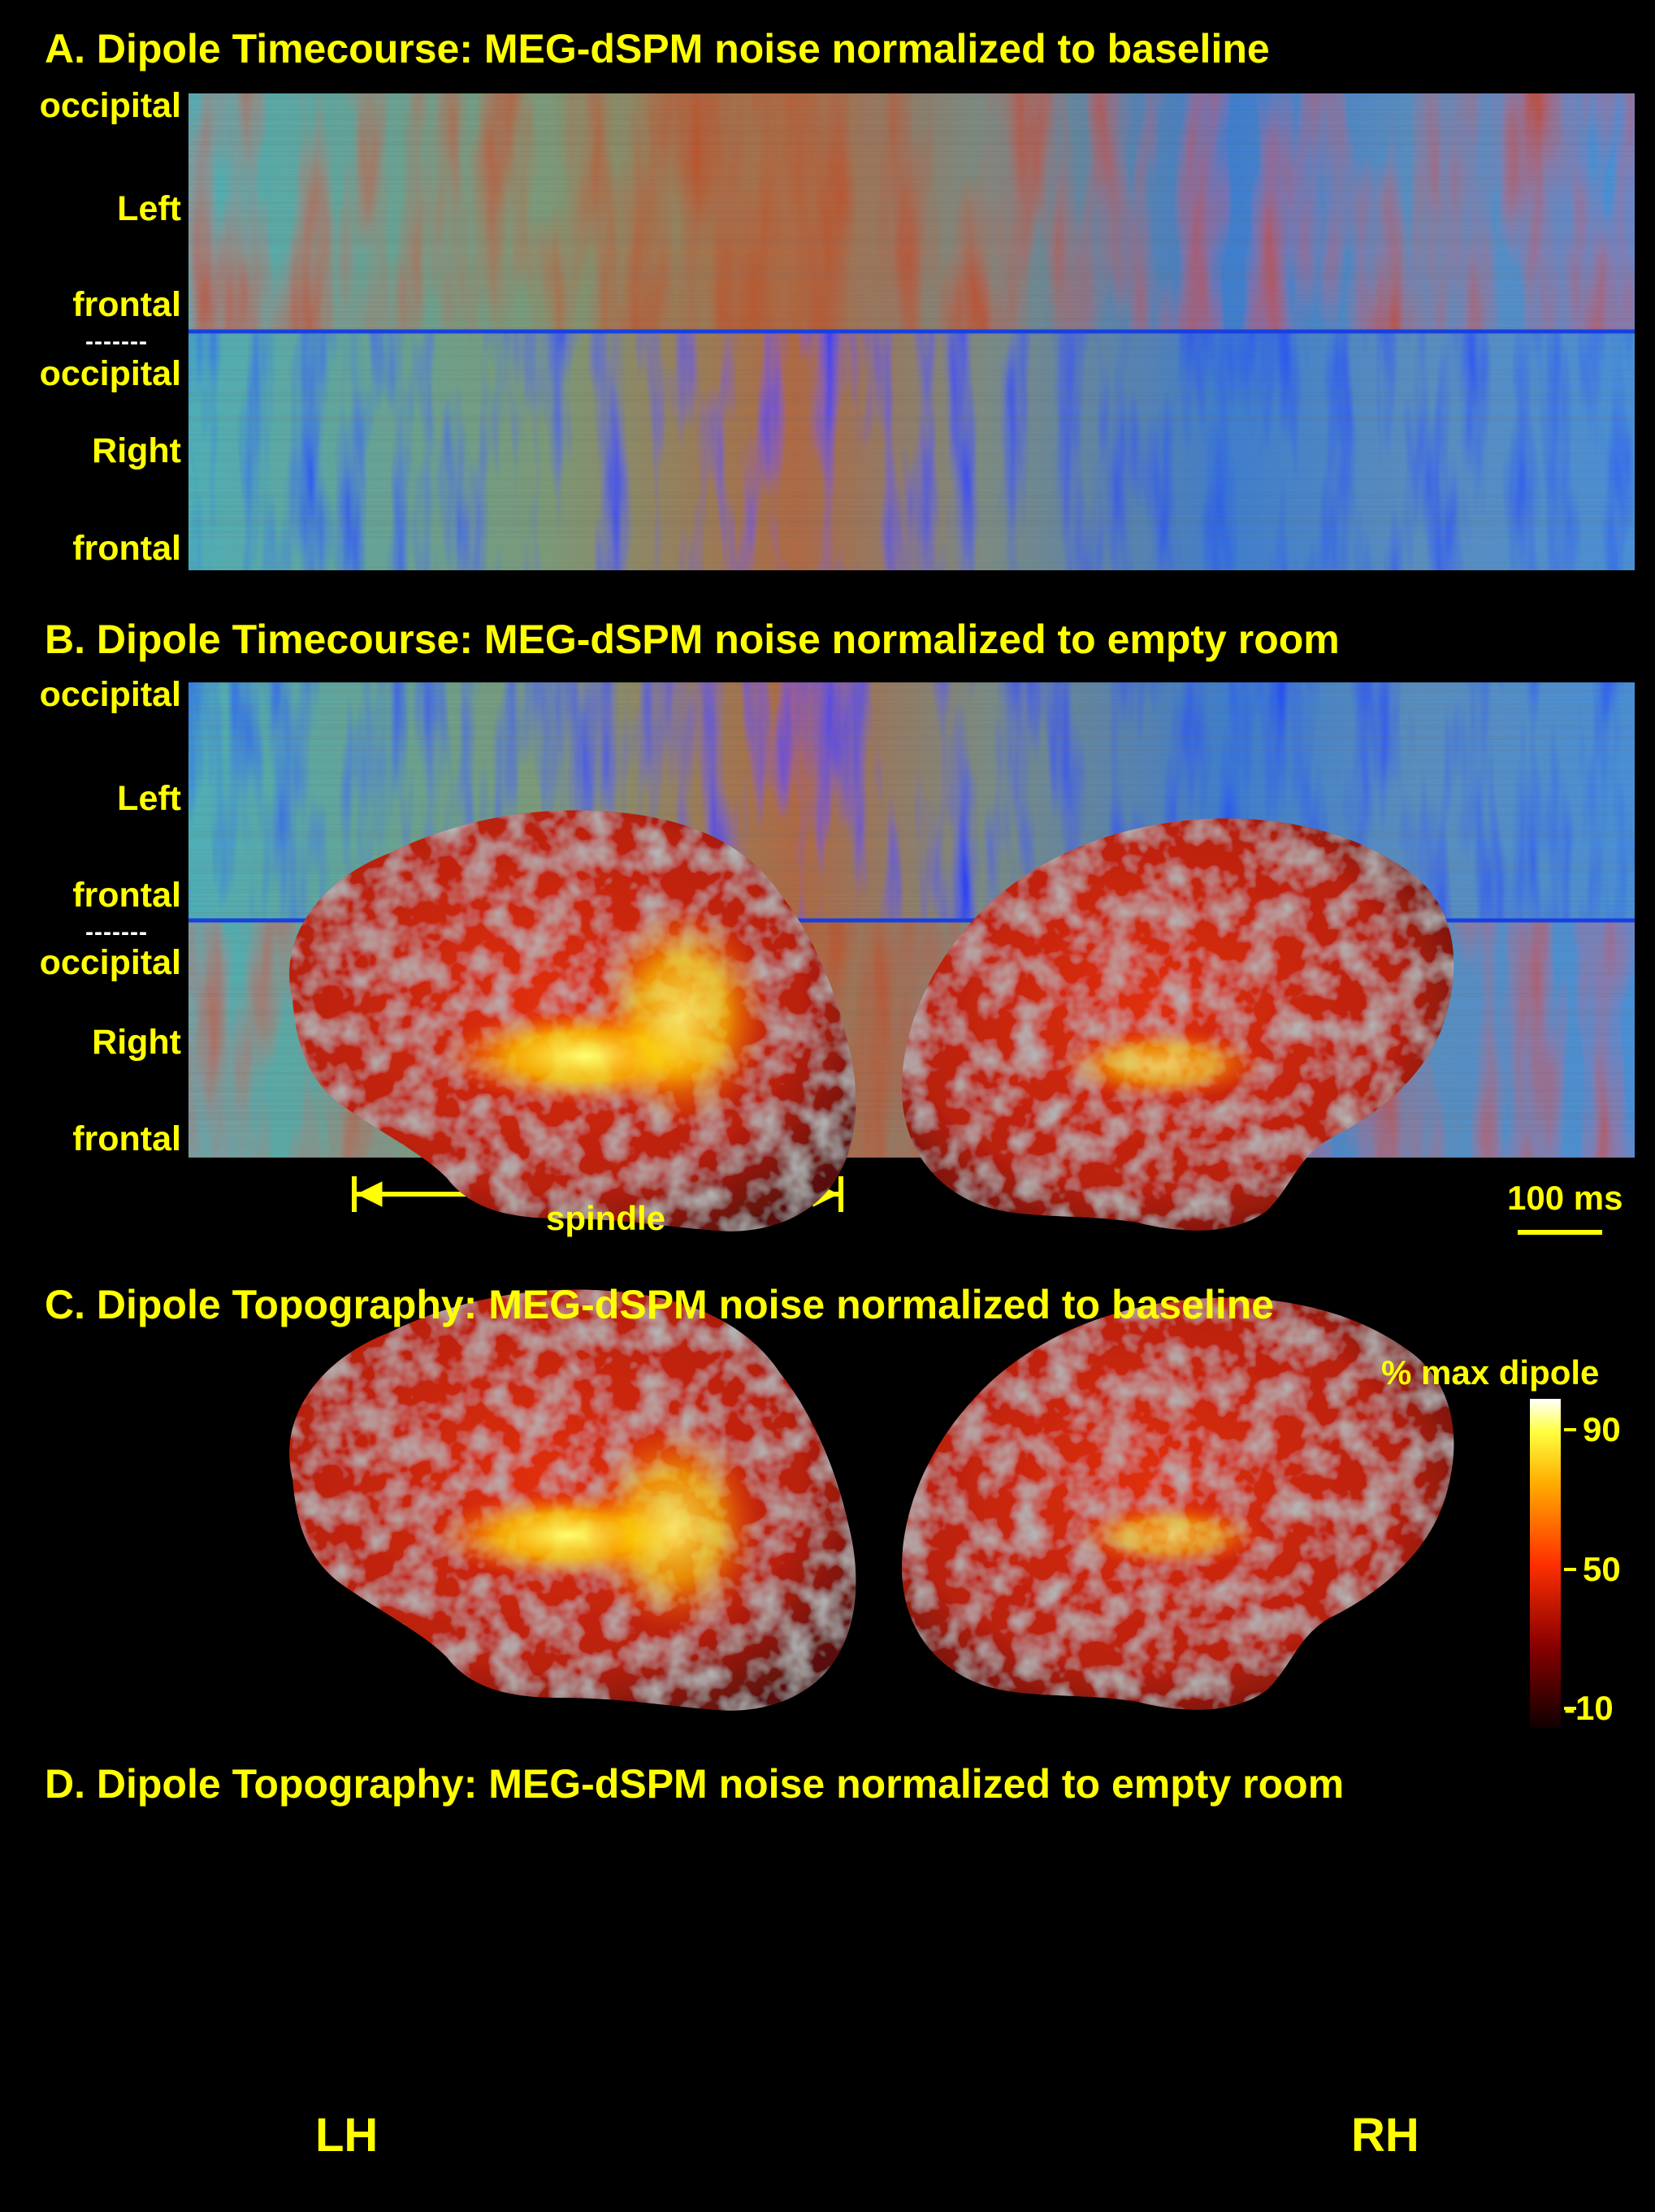 The width and height of the screenshot is (1655, 2212). Describe the element at coordinates (606, 1218) in the screenshot. I see `spindle-label: spindle` at that location.